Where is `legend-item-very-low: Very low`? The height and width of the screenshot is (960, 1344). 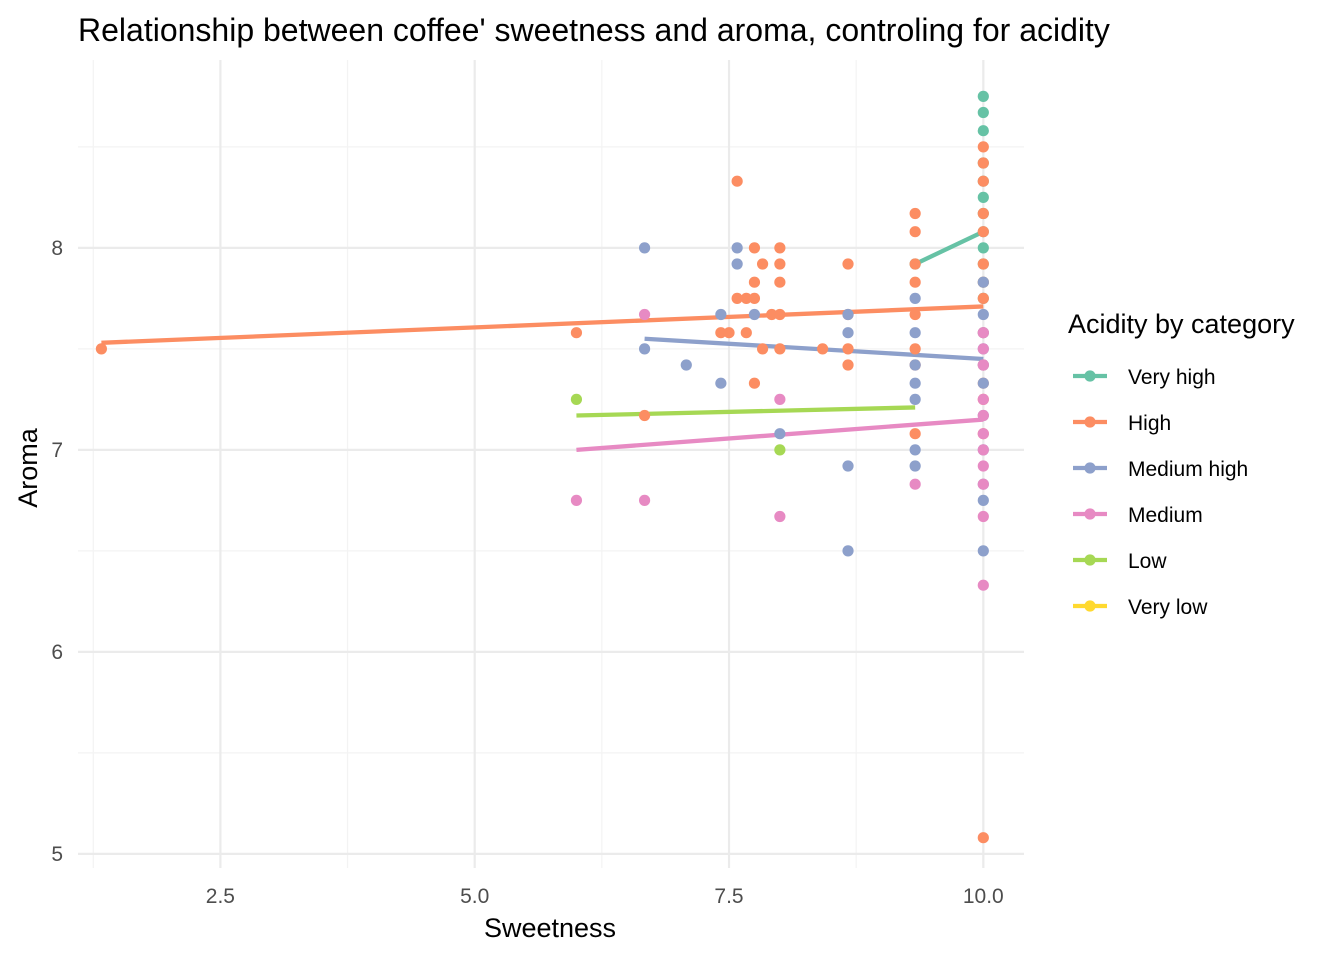 legend-item-very-low: Very low is located at coordinates (1140, 607).